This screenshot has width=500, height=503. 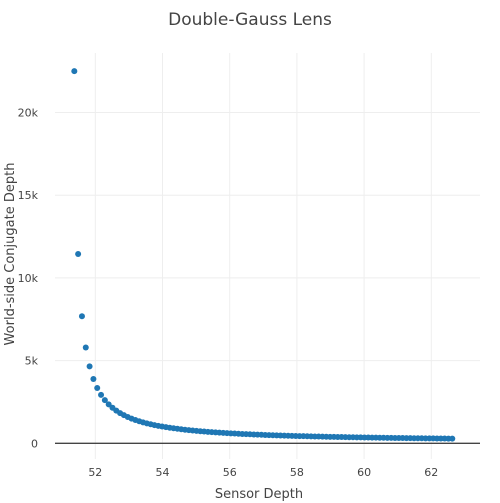 What do you see at coordinates (263, 472) in the screenshot?
I see `x-axis-ticks: 52 54 56 58 60 62` at bounding box center [263, 472].